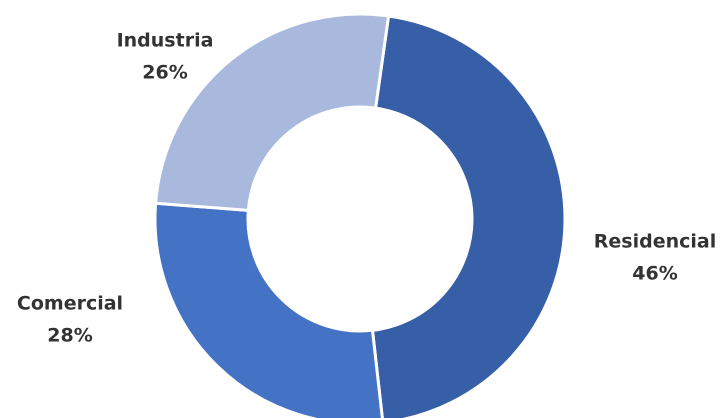 This screenshot has height=418, width=726. Describe the element at coordinates (655, 242) in the screenshot. I see `slice-label: Residencial` at that location.